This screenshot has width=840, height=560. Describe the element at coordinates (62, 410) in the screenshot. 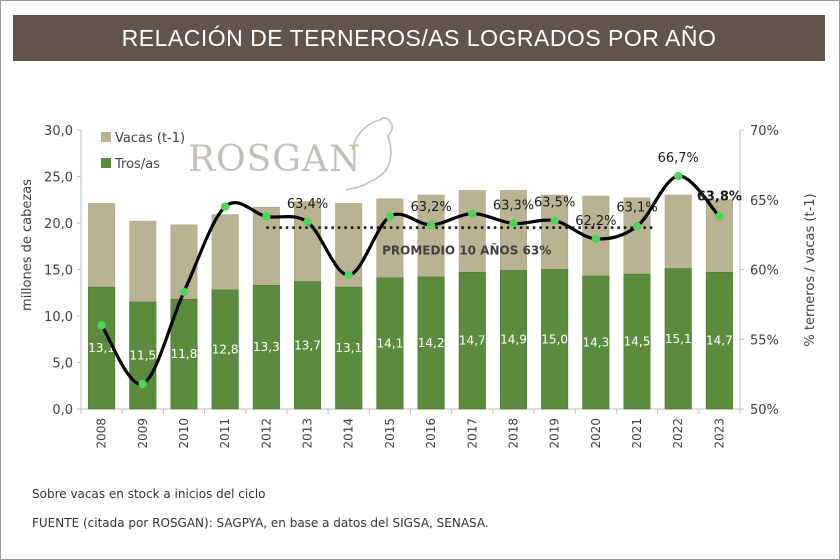

I see `y-tick-label: 0,0` at that location.